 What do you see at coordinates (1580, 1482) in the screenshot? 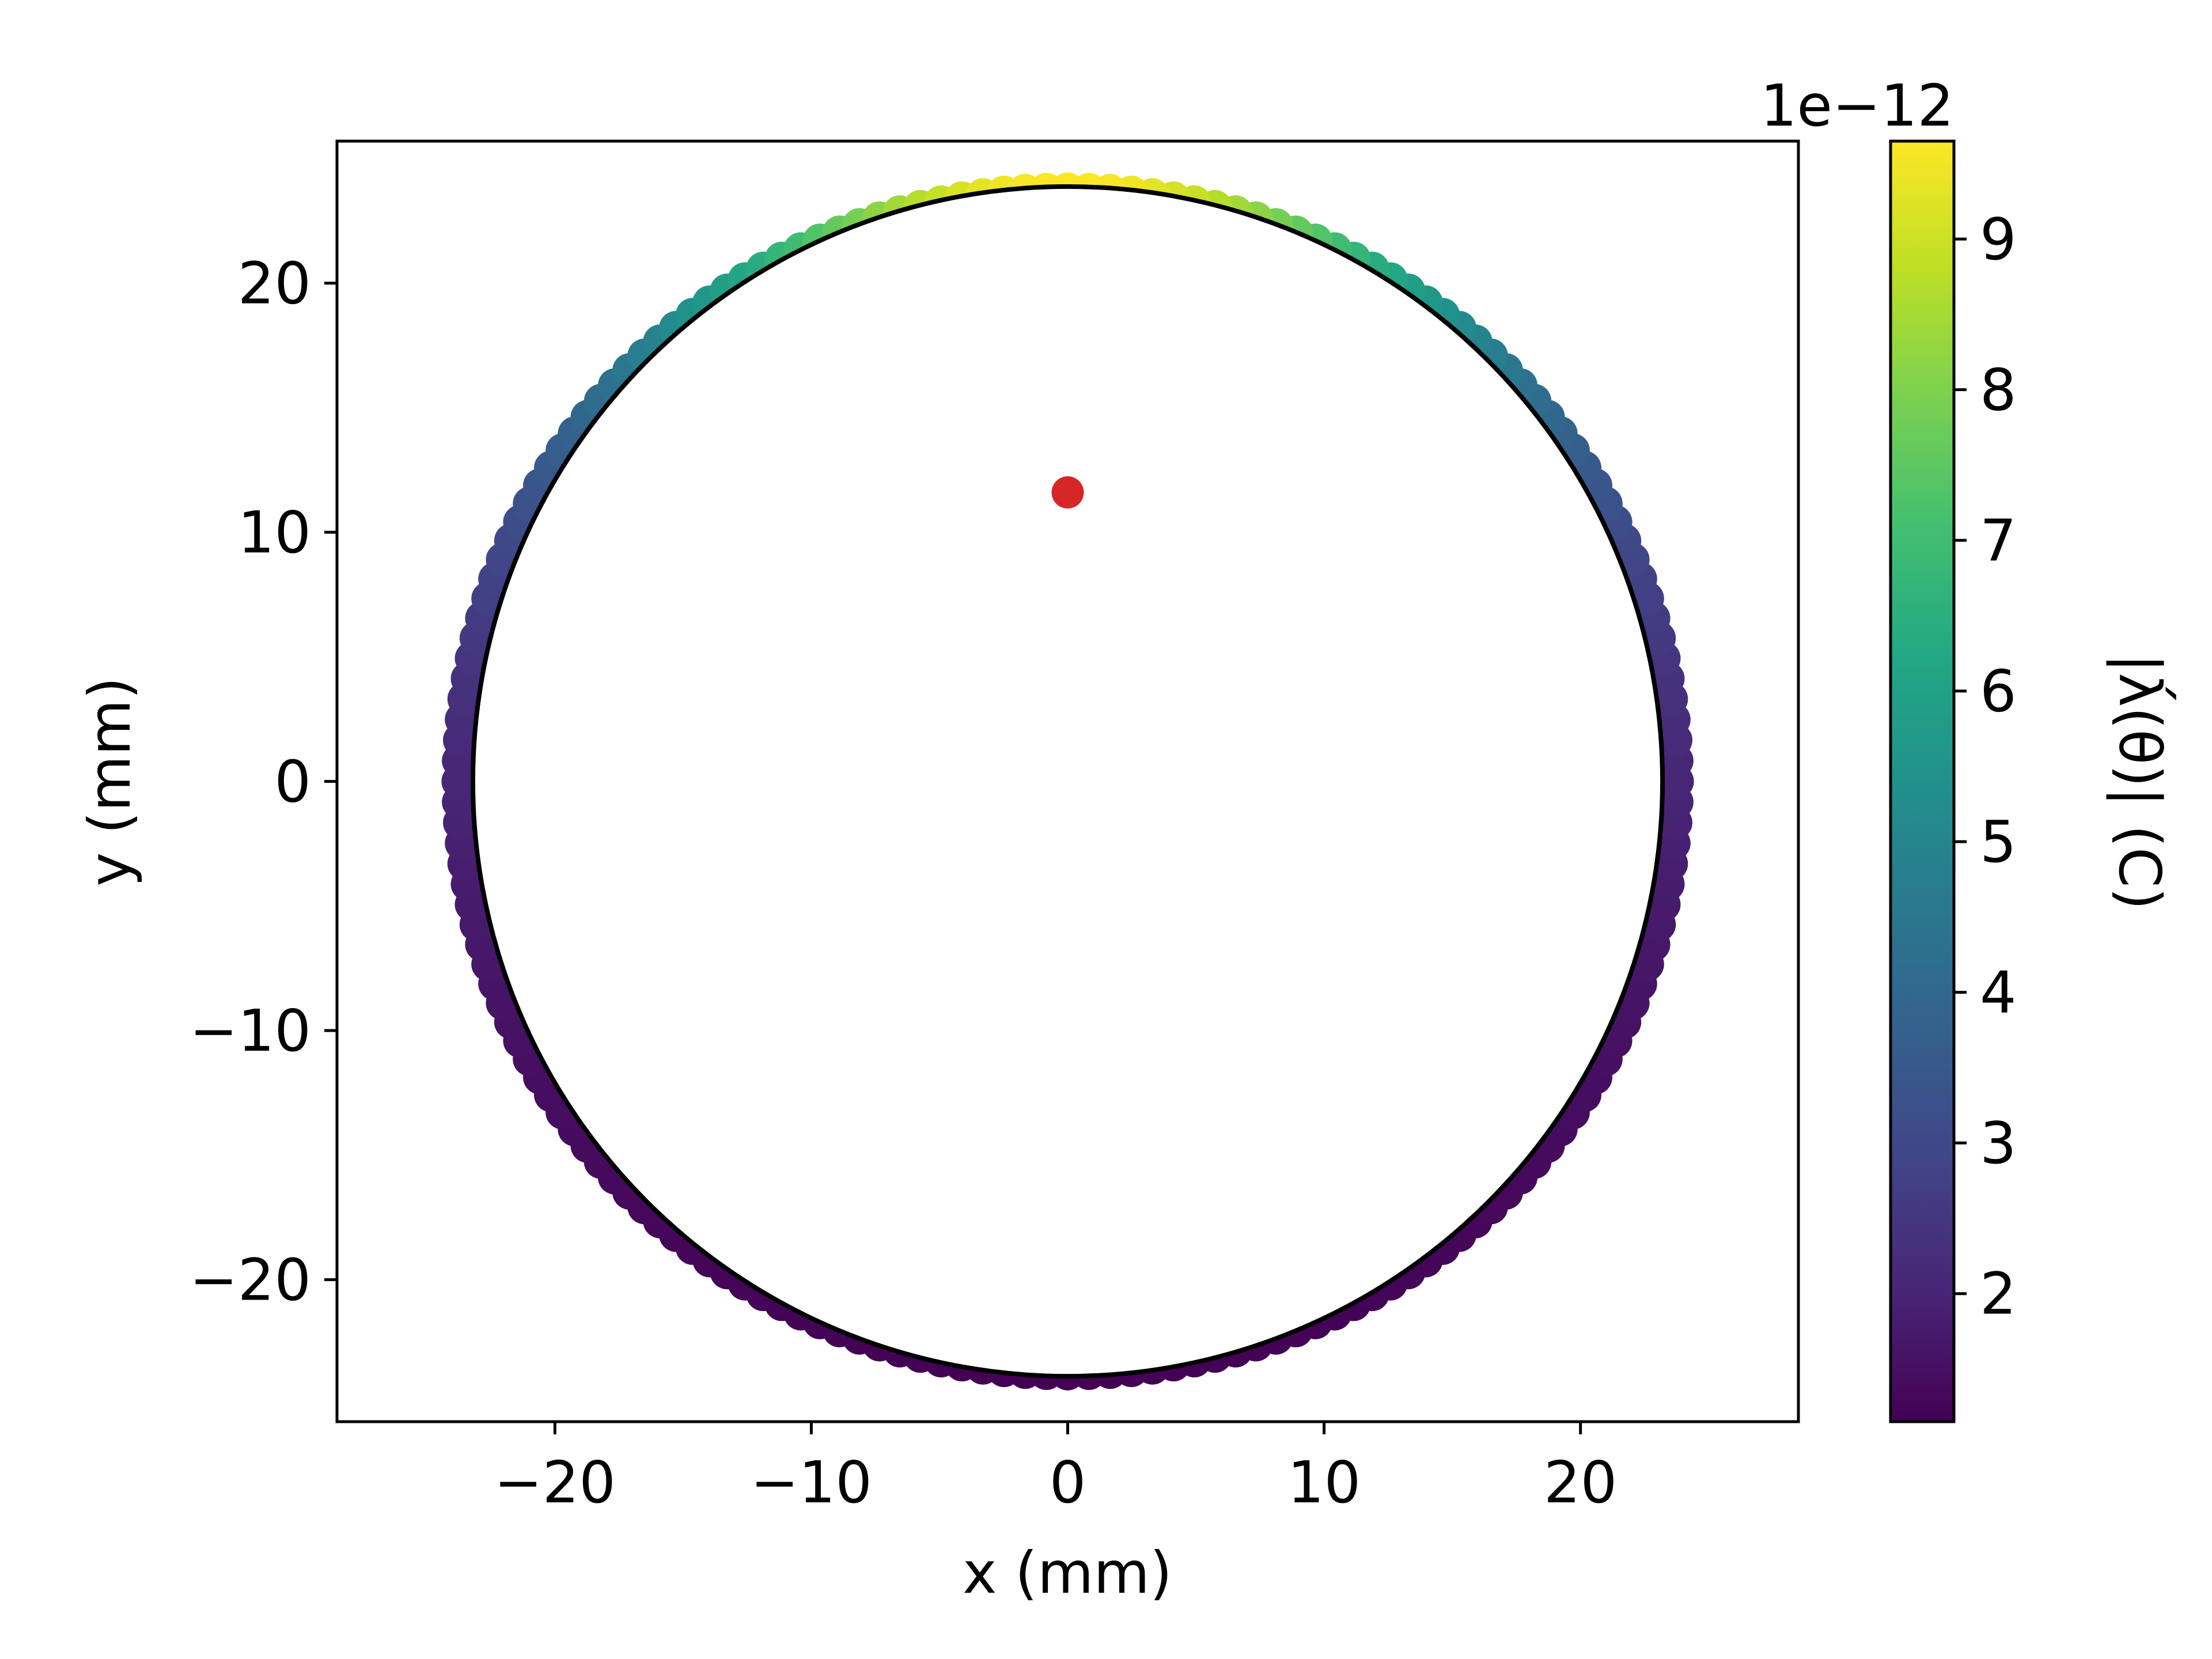
I see `x-tick-label: 20` at bounding box center [1580, 1482].